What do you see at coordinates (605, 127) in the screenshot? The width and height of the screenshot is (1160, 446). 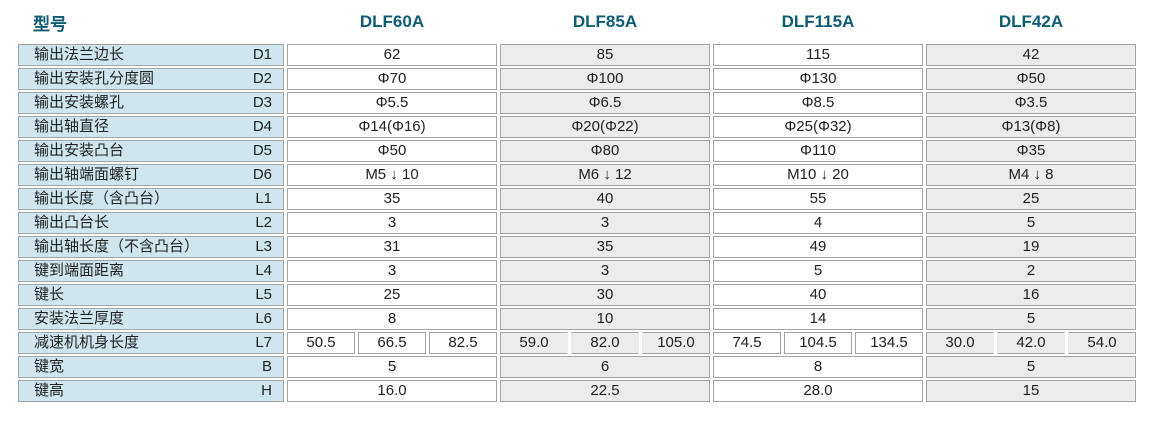 I see `value-cell: Φ20(Φ22)` at bounding box center [605, 127].